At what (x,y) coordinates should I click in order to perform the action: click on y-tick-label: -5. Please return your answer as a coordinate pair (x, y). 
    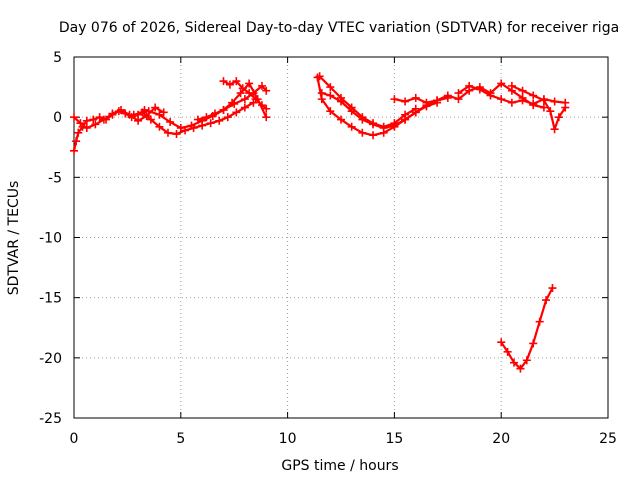
    Looking at the image, I should click on (55, 178).